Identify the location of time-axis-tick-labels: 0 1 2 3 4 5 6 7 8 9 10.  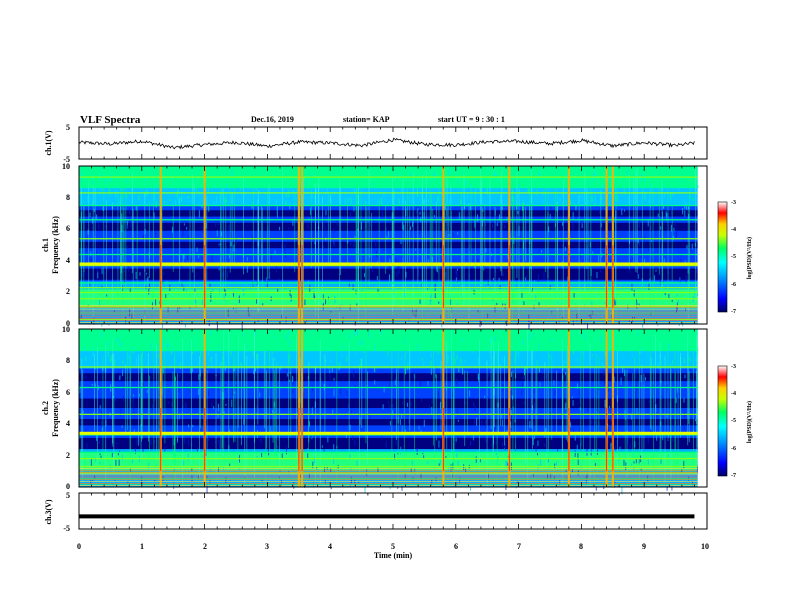
(393, 546).